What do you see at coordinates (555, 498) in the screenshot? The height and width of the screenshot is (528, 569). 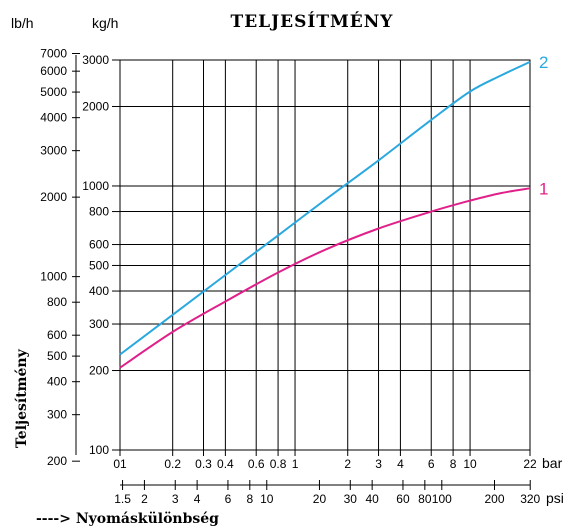 I see `psi-unit-label: psi` at bounding box center [555, 498].